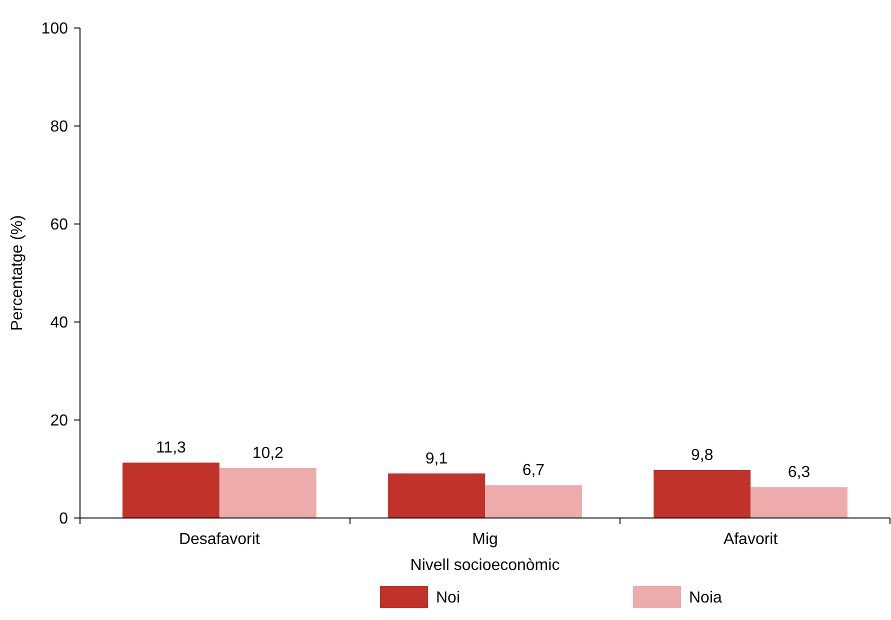  Describe the element at coordinates (485, 539) in the screenshot. I see `x-tick-label: Mig` at that location.